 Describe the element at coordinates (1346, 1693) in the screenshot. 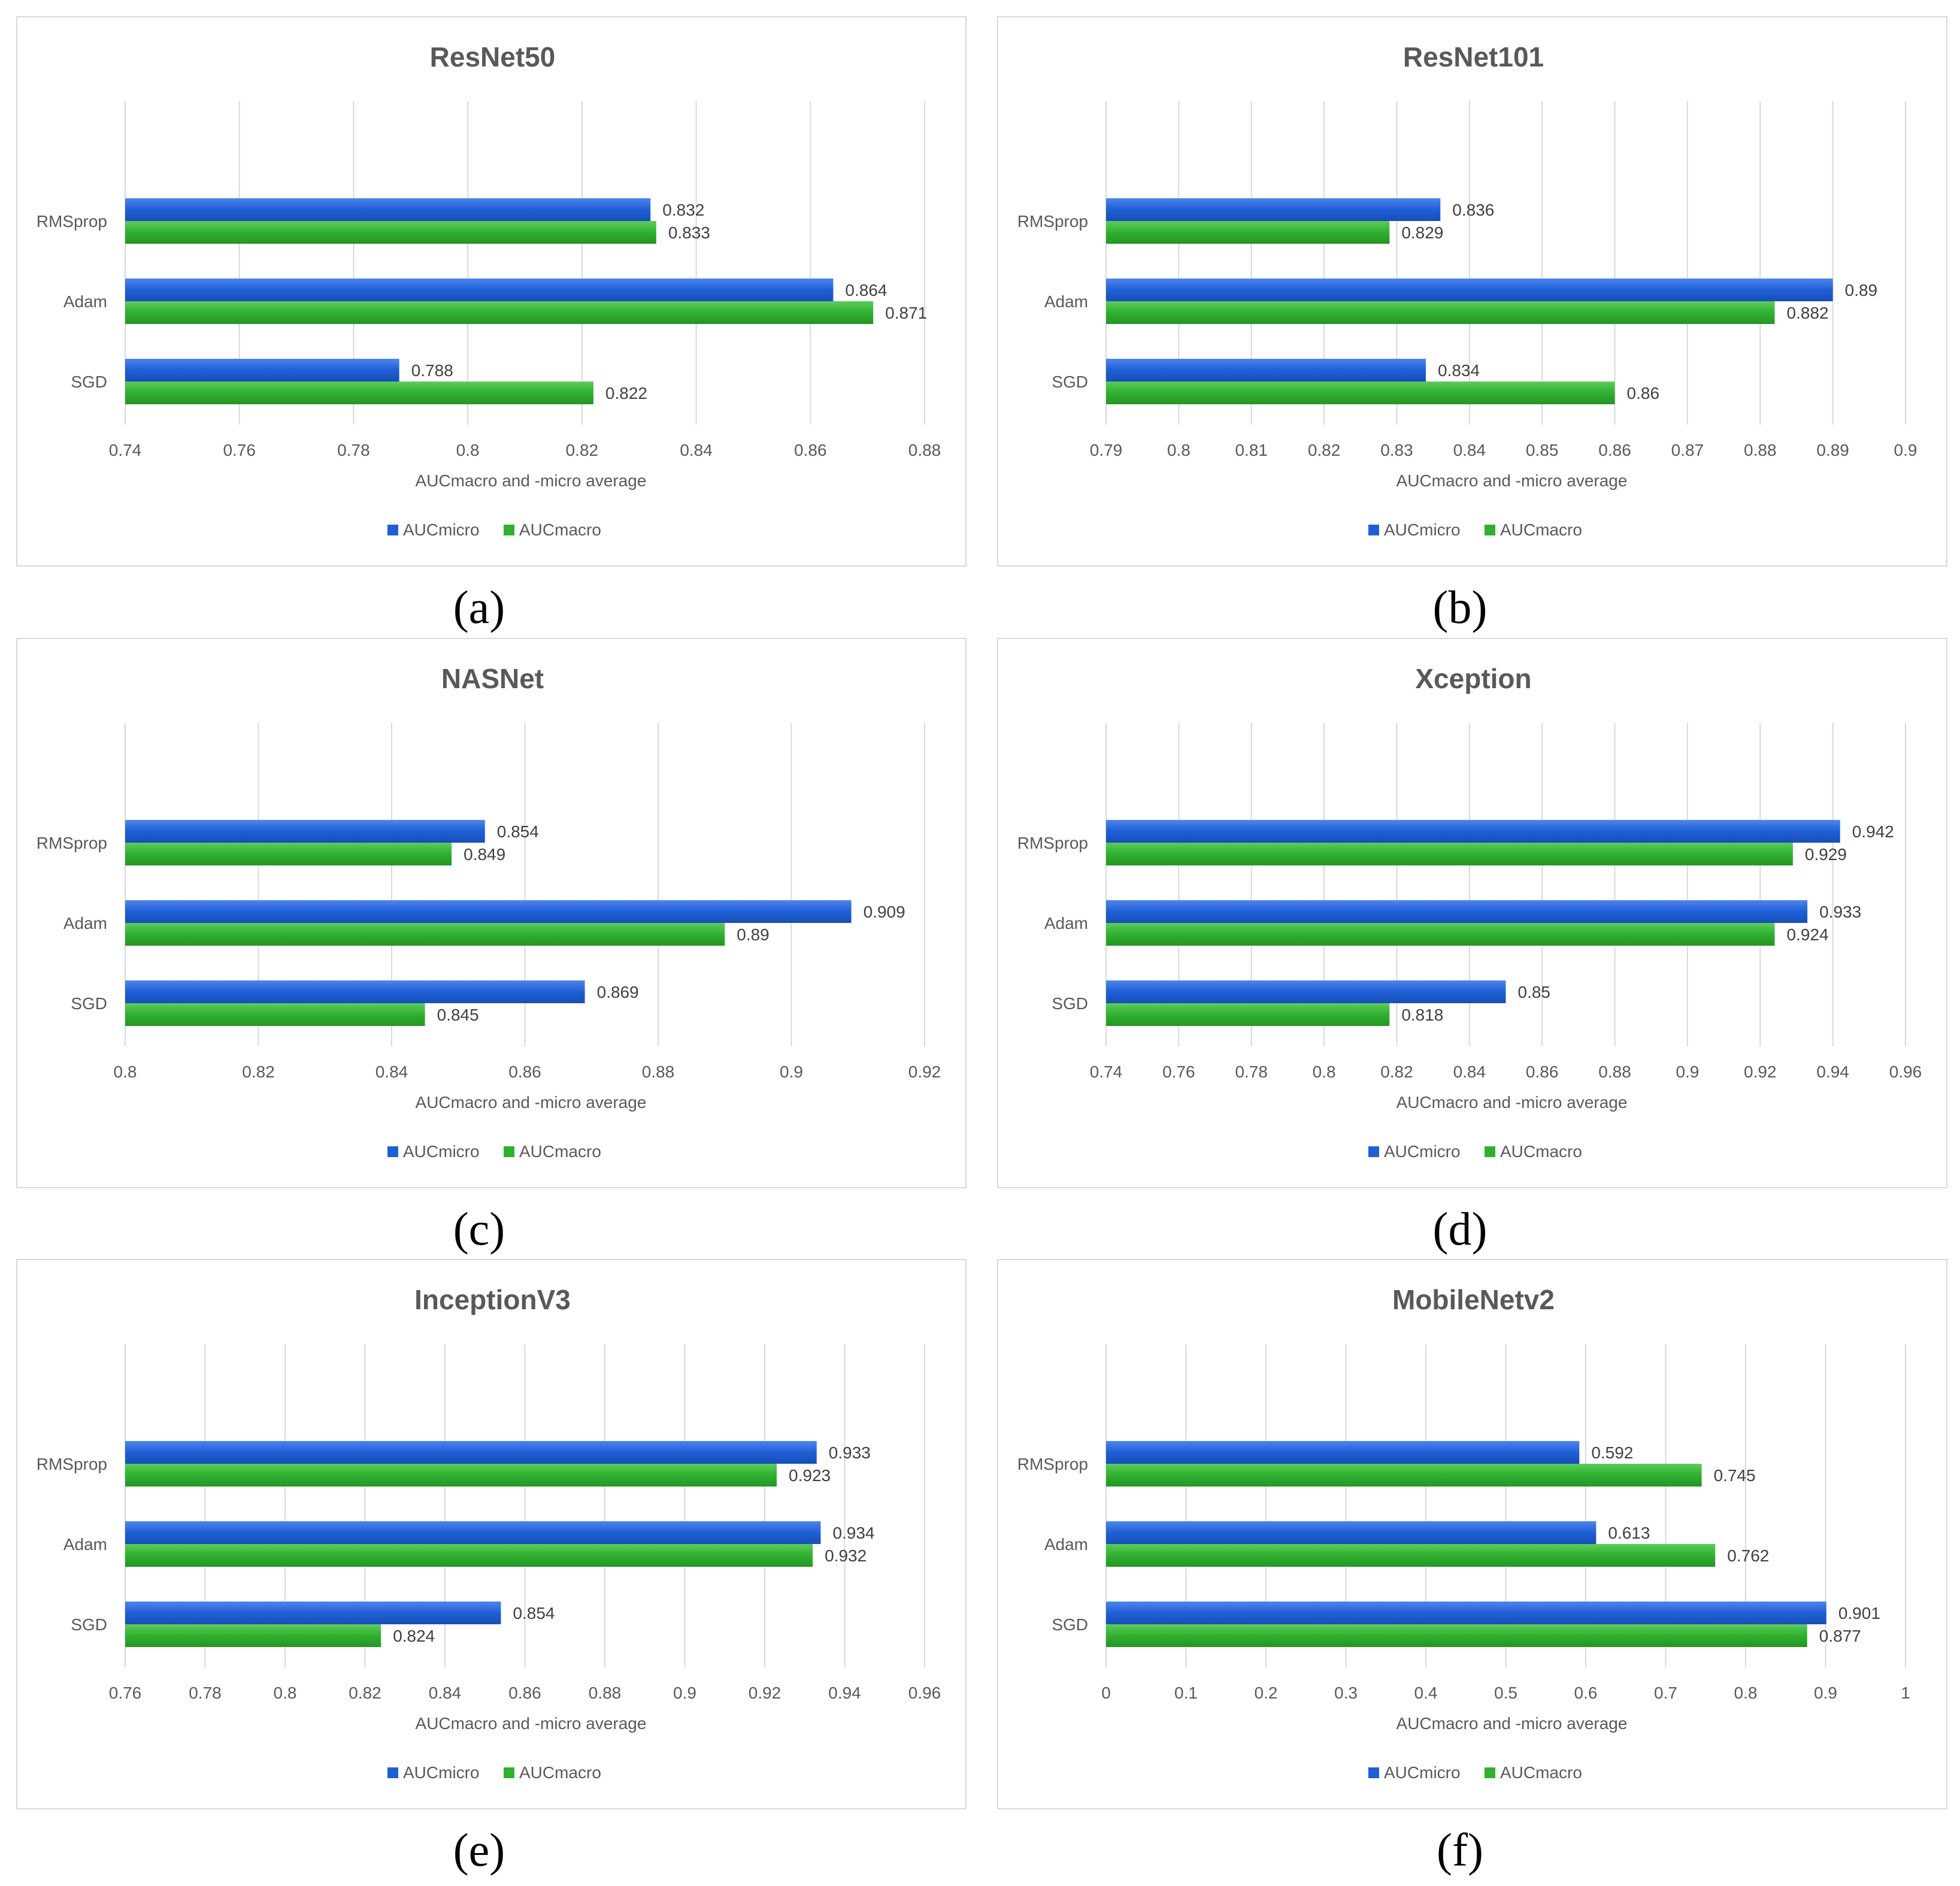

I see `x-tick-label: 0.3` at that location.